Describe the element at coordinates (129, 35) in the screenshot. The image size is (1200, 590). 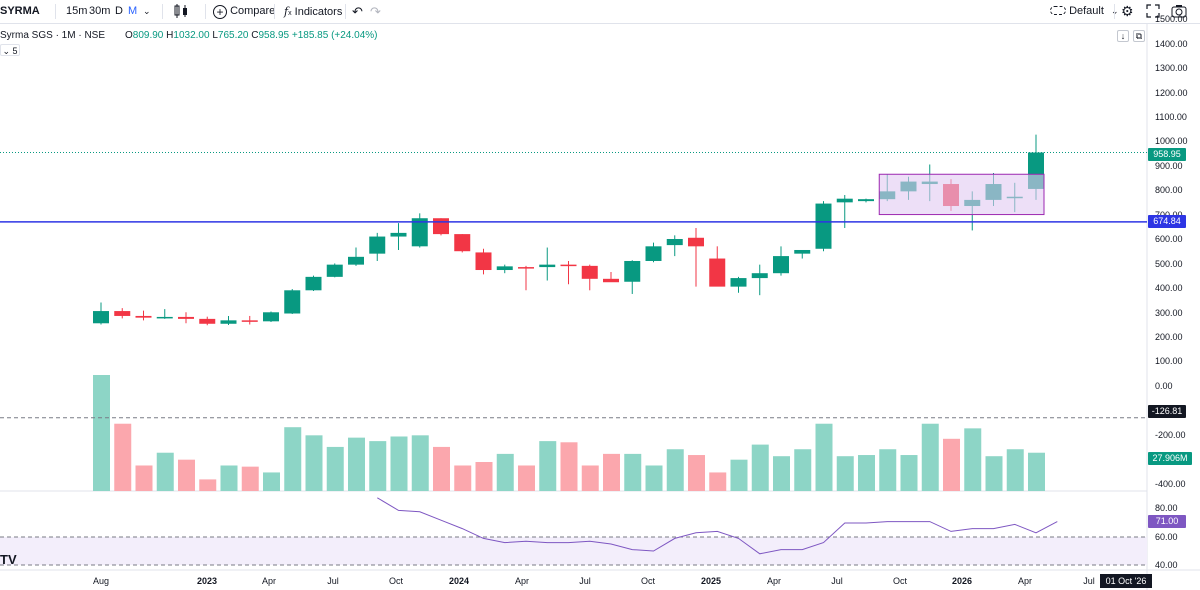
I see `open-key: O` at that location.